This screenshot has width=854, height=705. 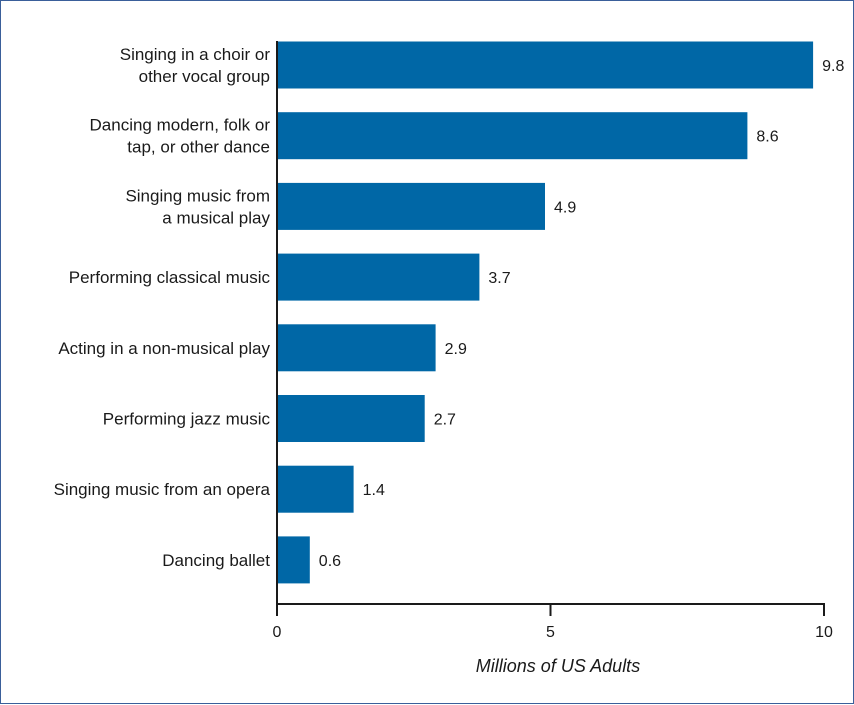 What do you see at coordinates (374, 490) in the screenshot?
I see `value-label-6: 1.4` at bounding box center [374, 490].